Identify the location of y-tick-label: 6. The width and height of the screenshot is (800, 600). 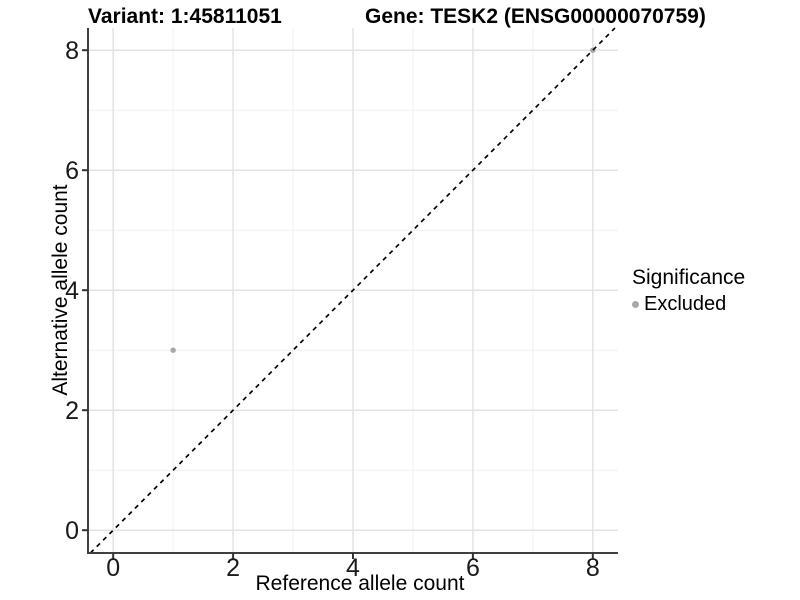
(72, 171).